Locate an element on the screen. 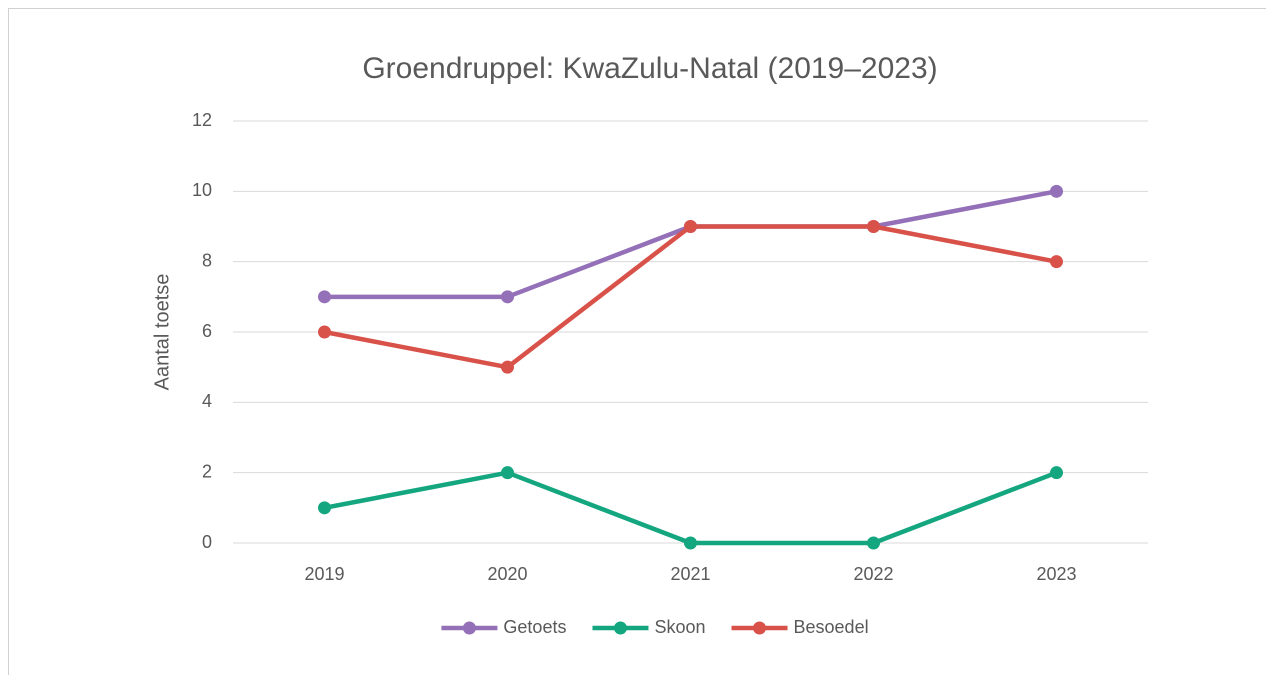 The image size is (1266, 675). y-tick-label: 8 is located at coordinates (207, 260).